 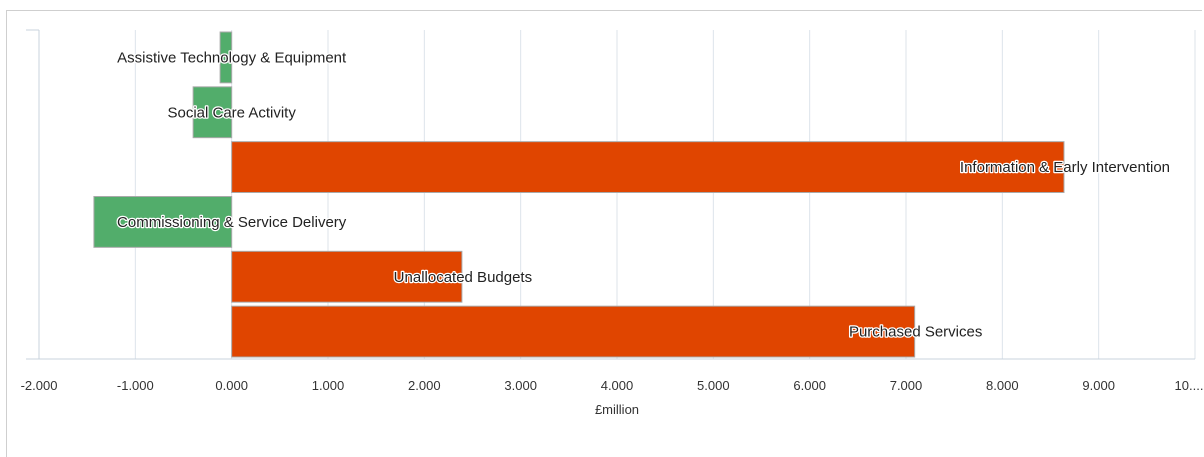 What do you see at coordinates (1002, 385) in the screenshot?
I see `x-tick-label: 8.000` at bounding box center [1002, 385].